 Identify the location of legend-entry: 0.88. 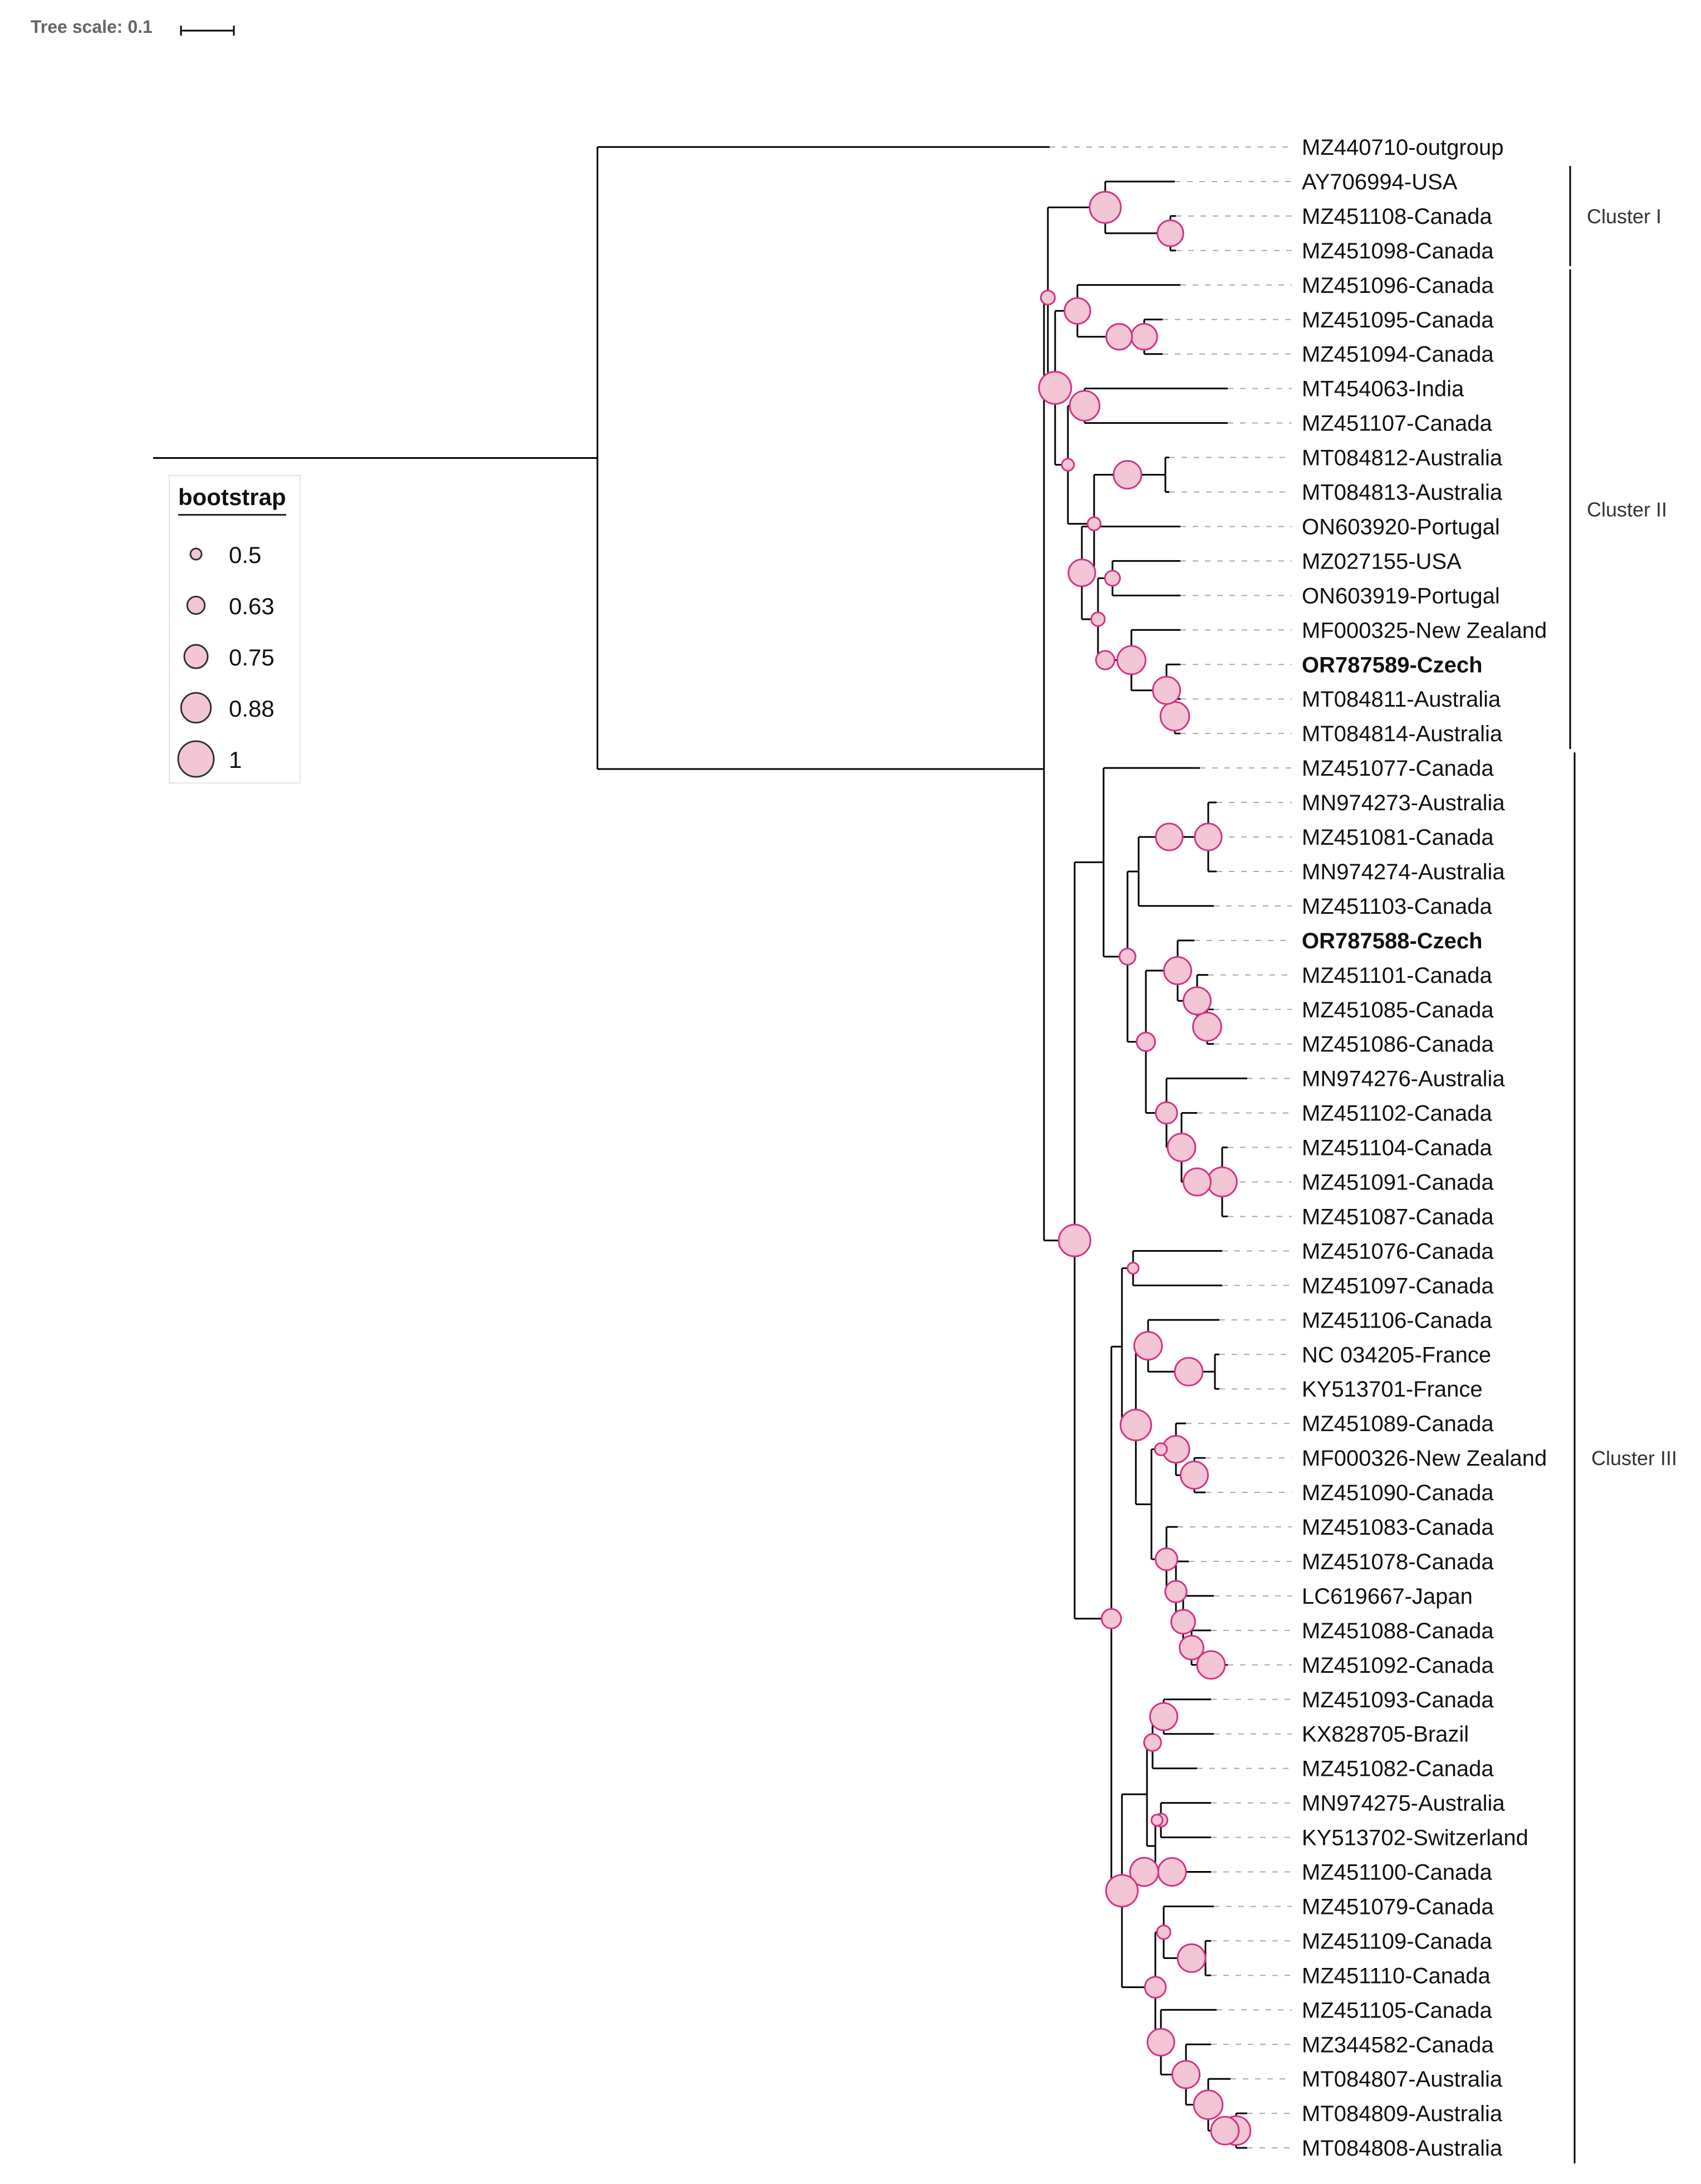
(235, 707).